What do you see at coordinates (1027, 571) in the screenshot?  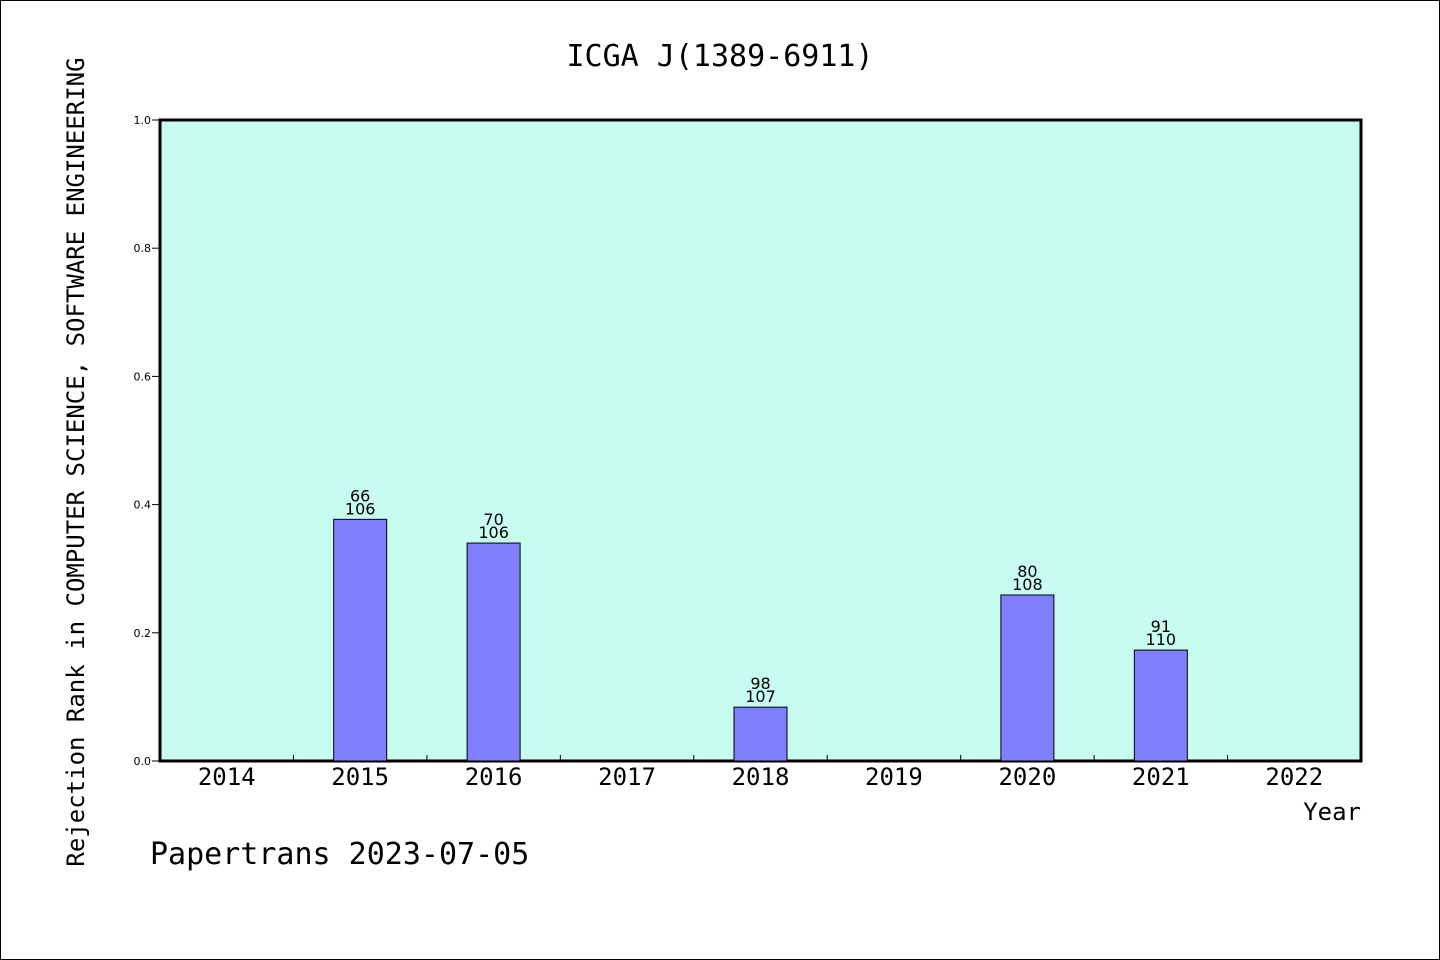 I see `bar-rank-label: 80` at bounding box center [1027, 571].